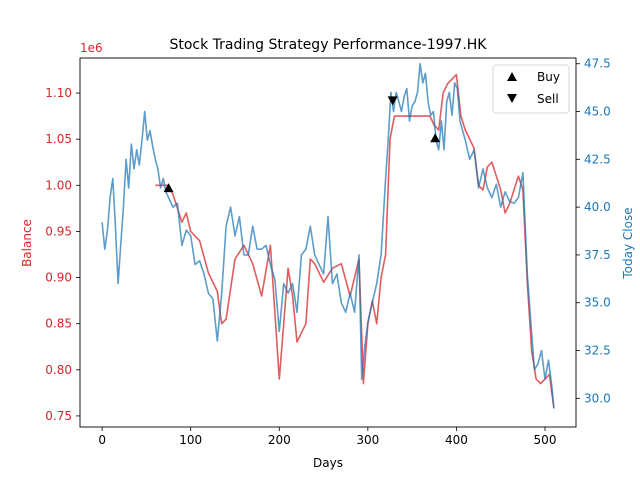  Describe the element at coordinates (58, 231) in the screenshot. I see `y-left-tick-label-0.95: 0.95` at that location.